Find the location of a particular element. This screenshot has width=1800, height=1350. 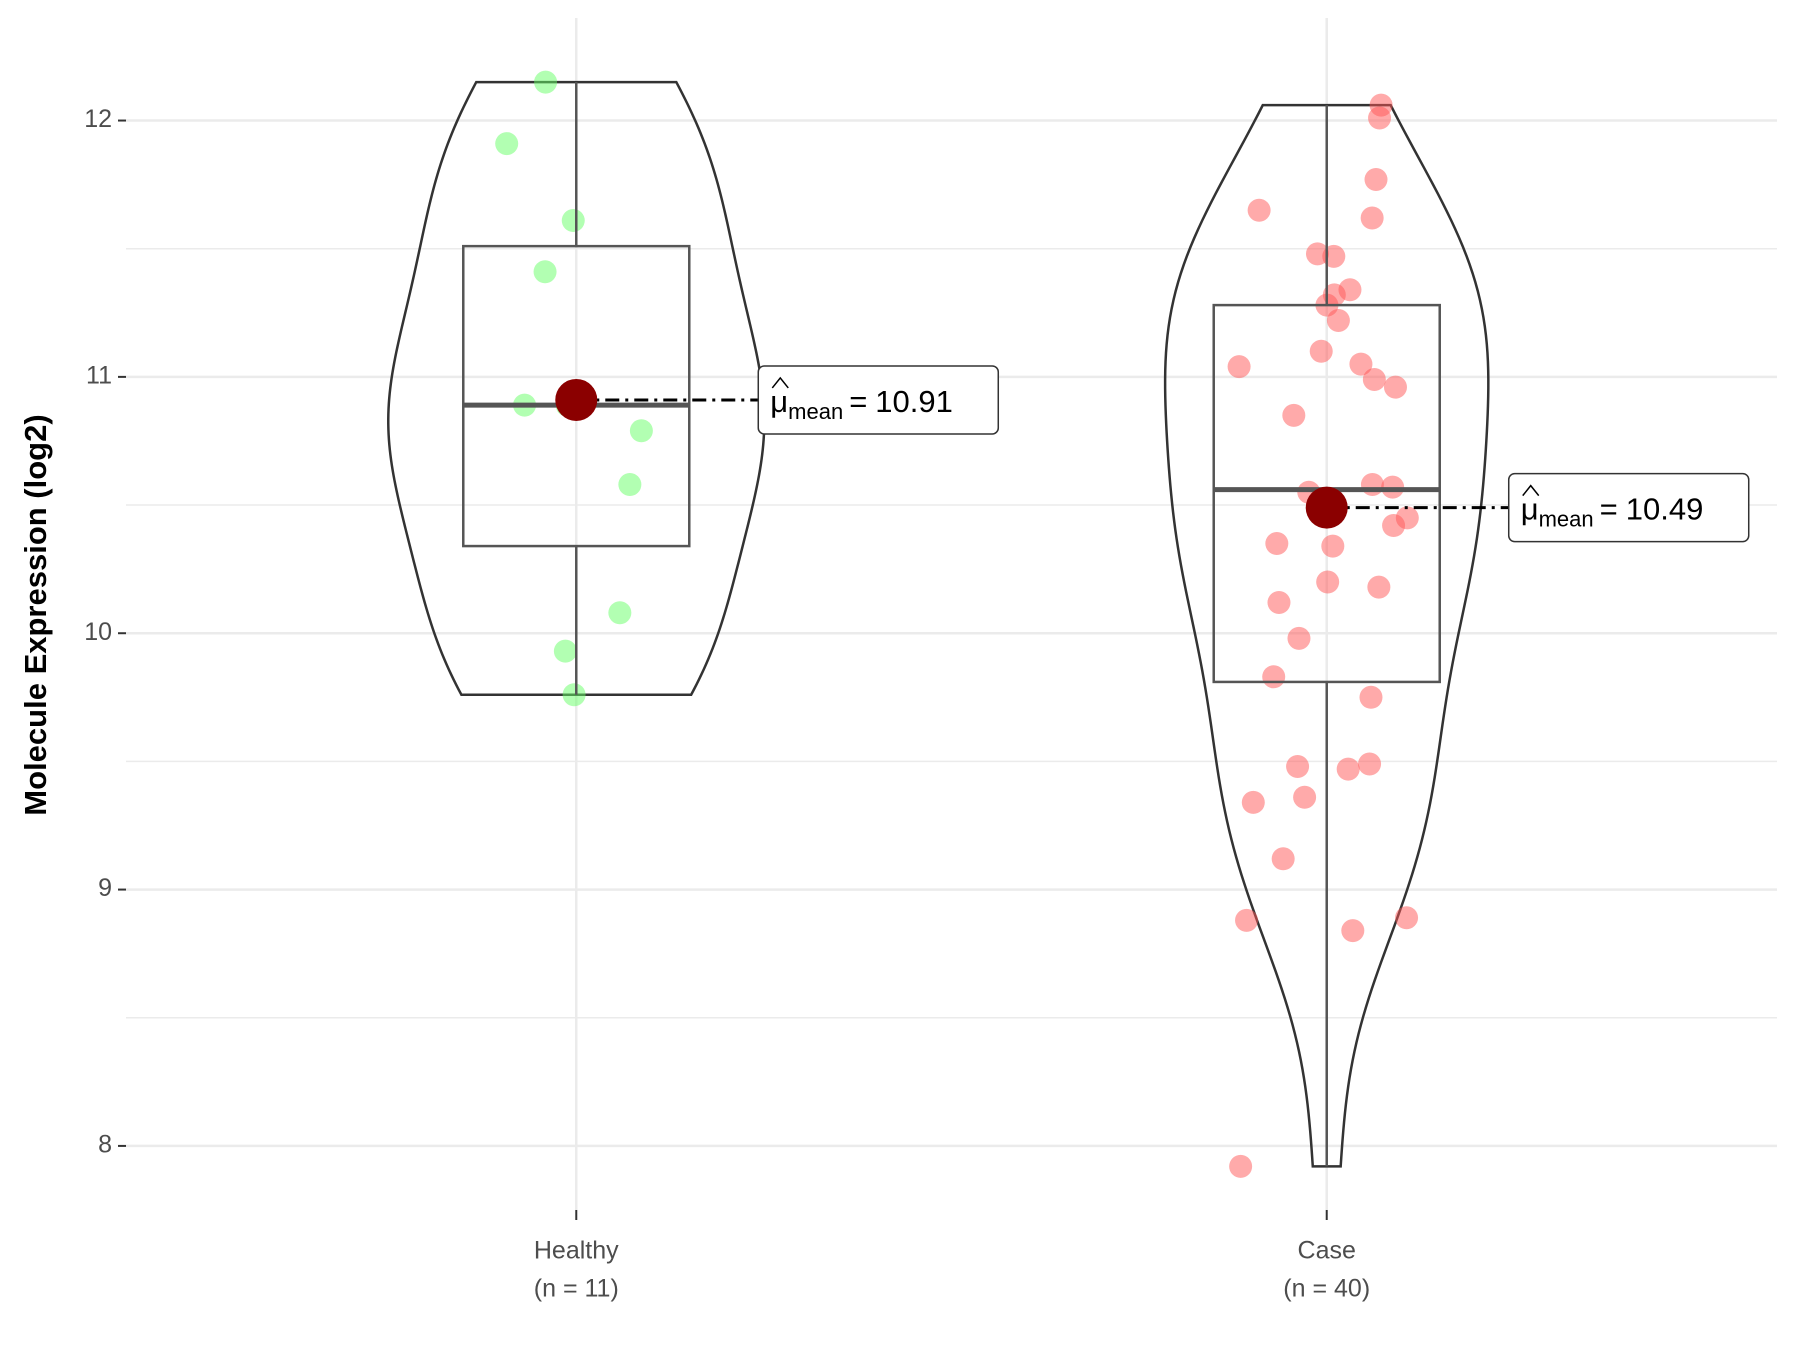

y-tick-label: 12 is located at coordinates (98, 119).